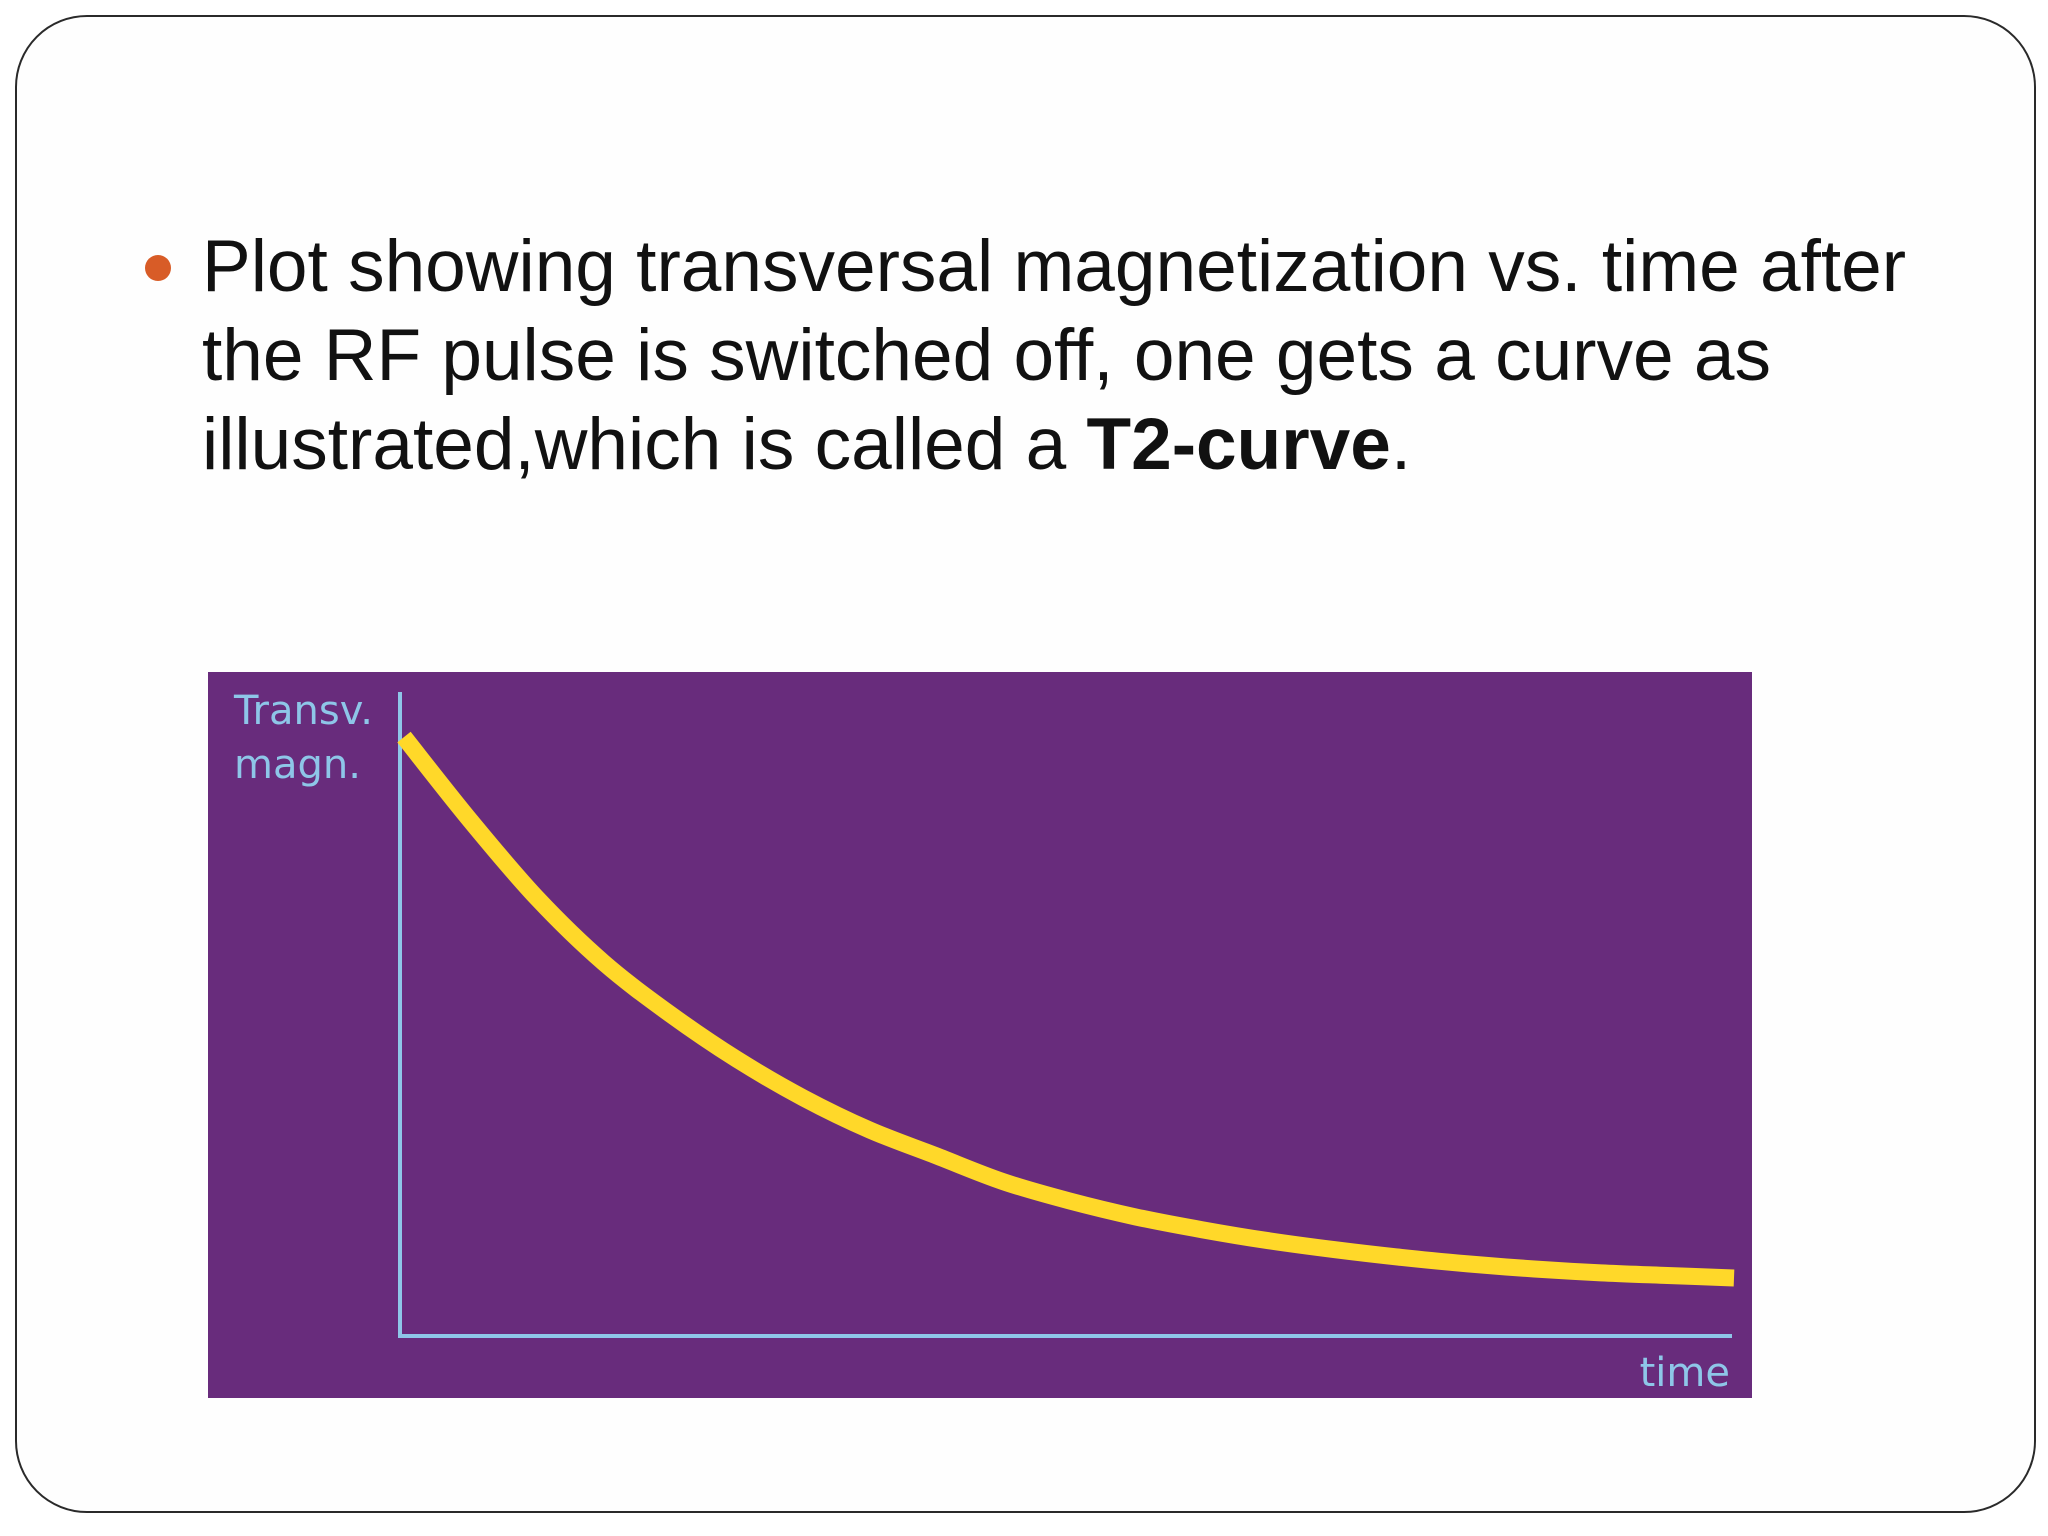  Describe the element at coordinates (1238, 444) in the screenshot. I see `bullet-text-bold: T2-curve` at that location.